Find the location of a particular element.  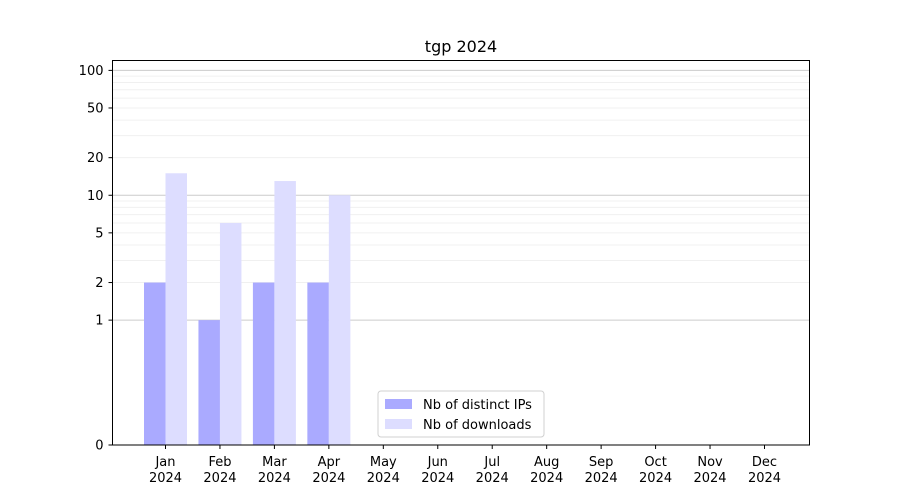

x-tick-label: Feb 2024 is located at coordinates (219, 470).